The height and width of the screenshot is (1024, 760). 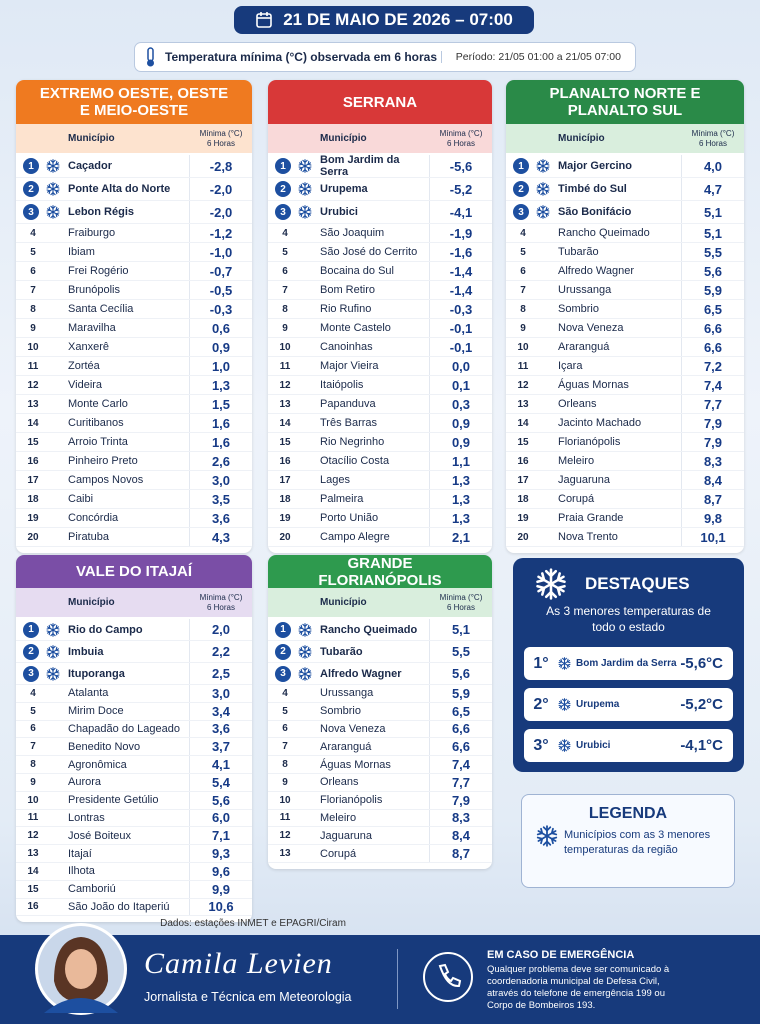 I want to click on col-min: Mínima (°C) 6 Horas, so click(x=461, y=603).